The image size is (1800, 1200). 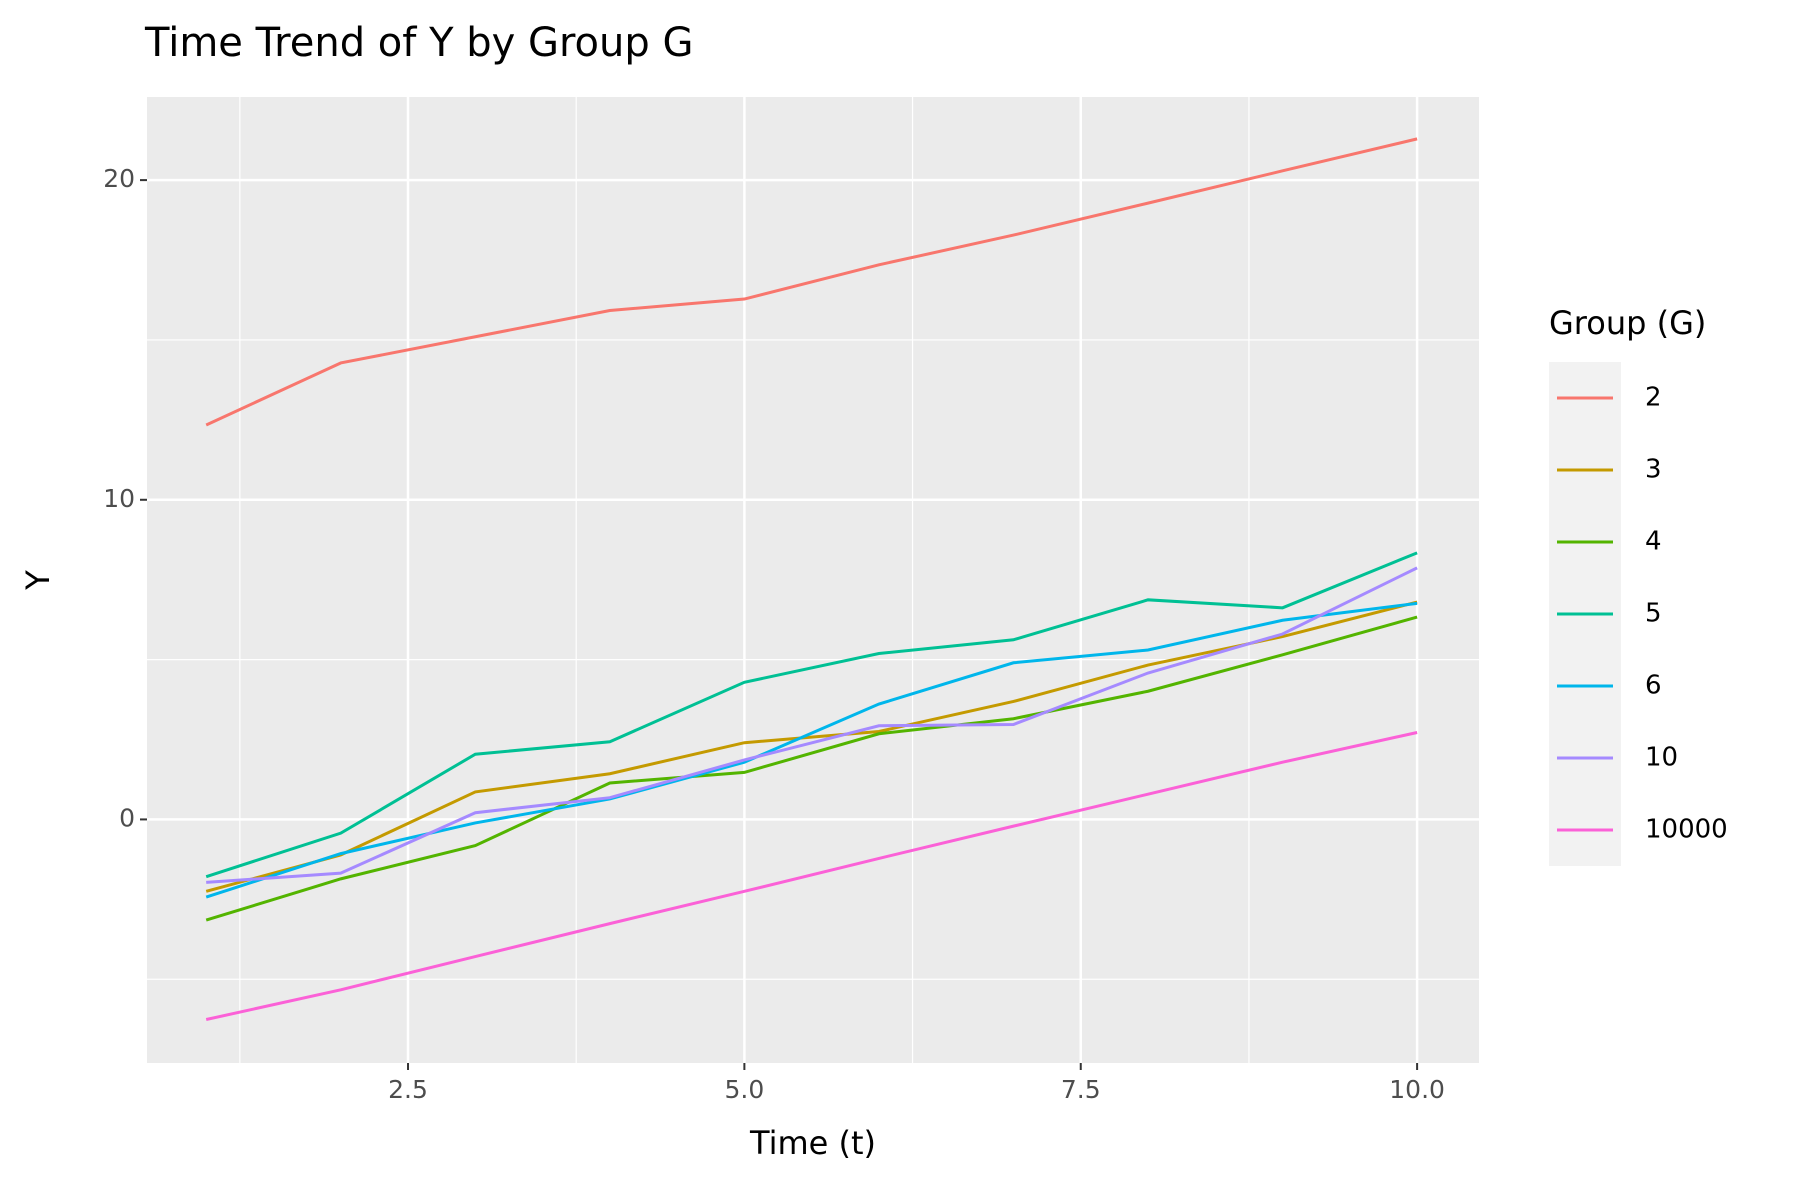 I want to click on x-tick-label: 7.5, so click(x=1081, y=1089).